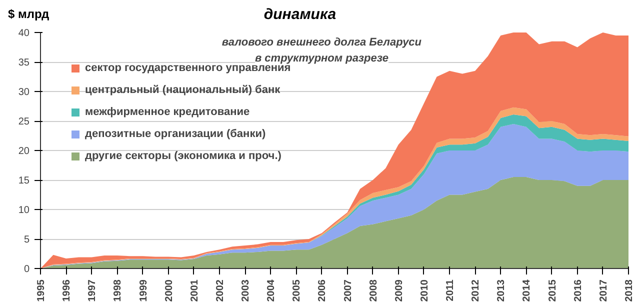  Describe the element at coordinates (424, 290) in the screenshot. I see `x-tick-label: 2010` at that location.